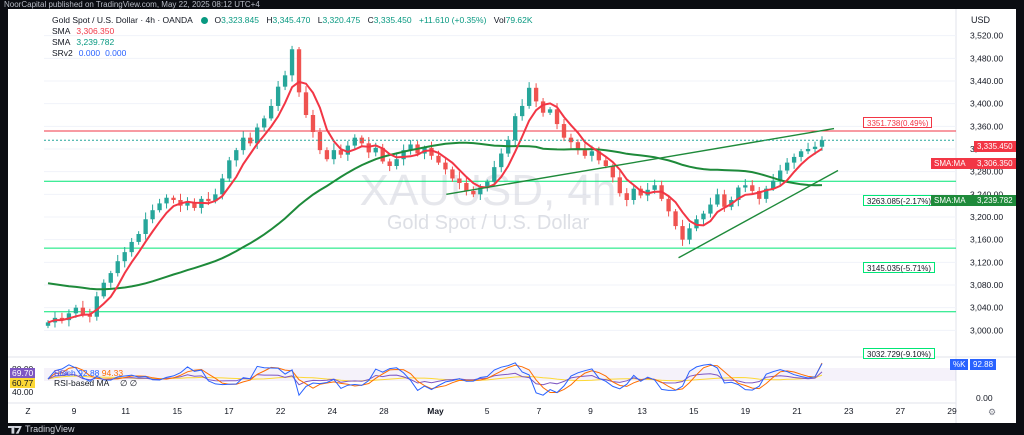  What do you see at coordinates (986, 36) in the screenshot?
I see `y-tick-label: 3,520.00` at bounding box center [986, 36].